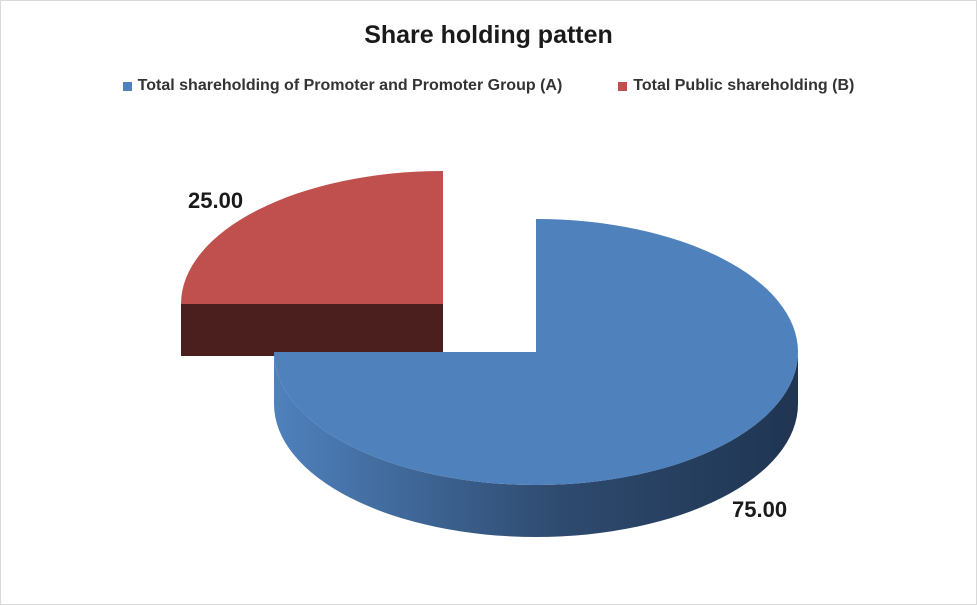  I want to click on legend-item-public: Total Public shareholding (B), so click(736, 86).